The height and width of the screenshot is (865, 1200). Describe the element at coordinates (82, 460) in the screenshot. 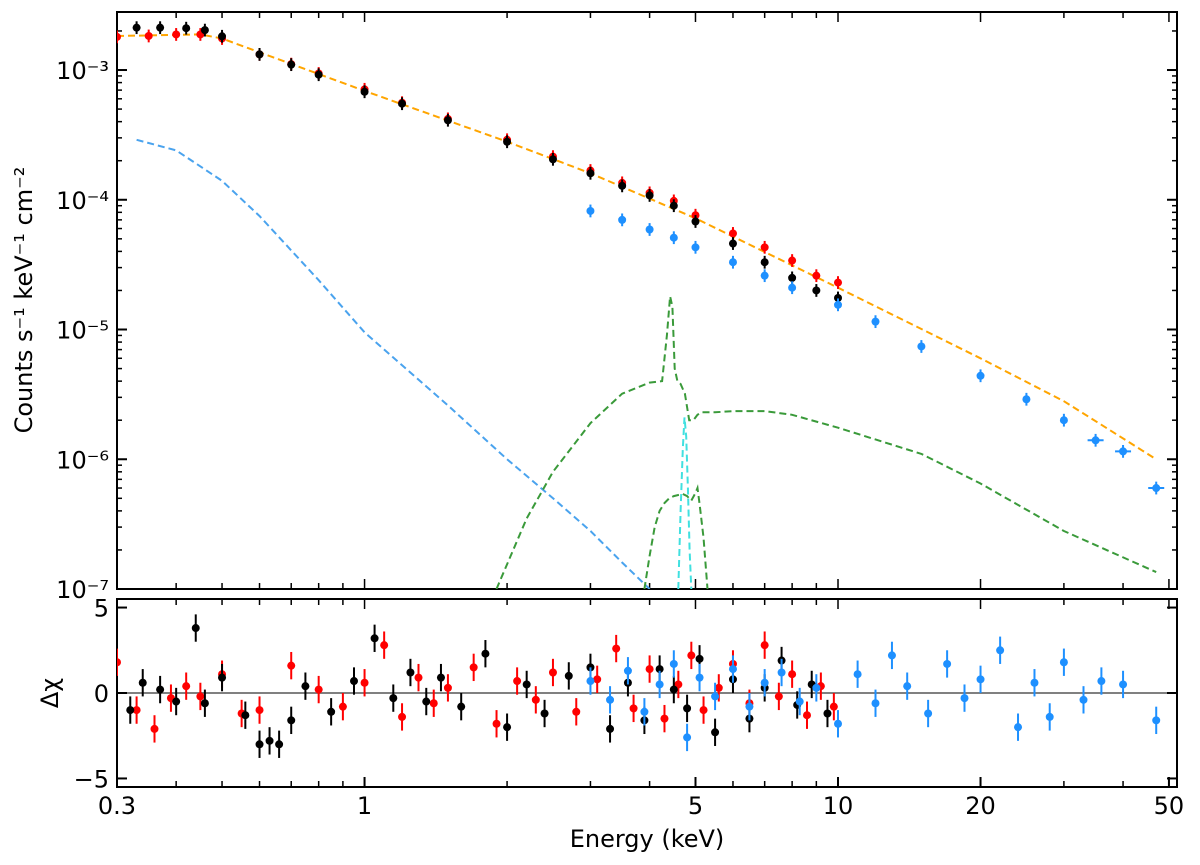

I see `y-tick-label: 10⁻⁶` at that location.